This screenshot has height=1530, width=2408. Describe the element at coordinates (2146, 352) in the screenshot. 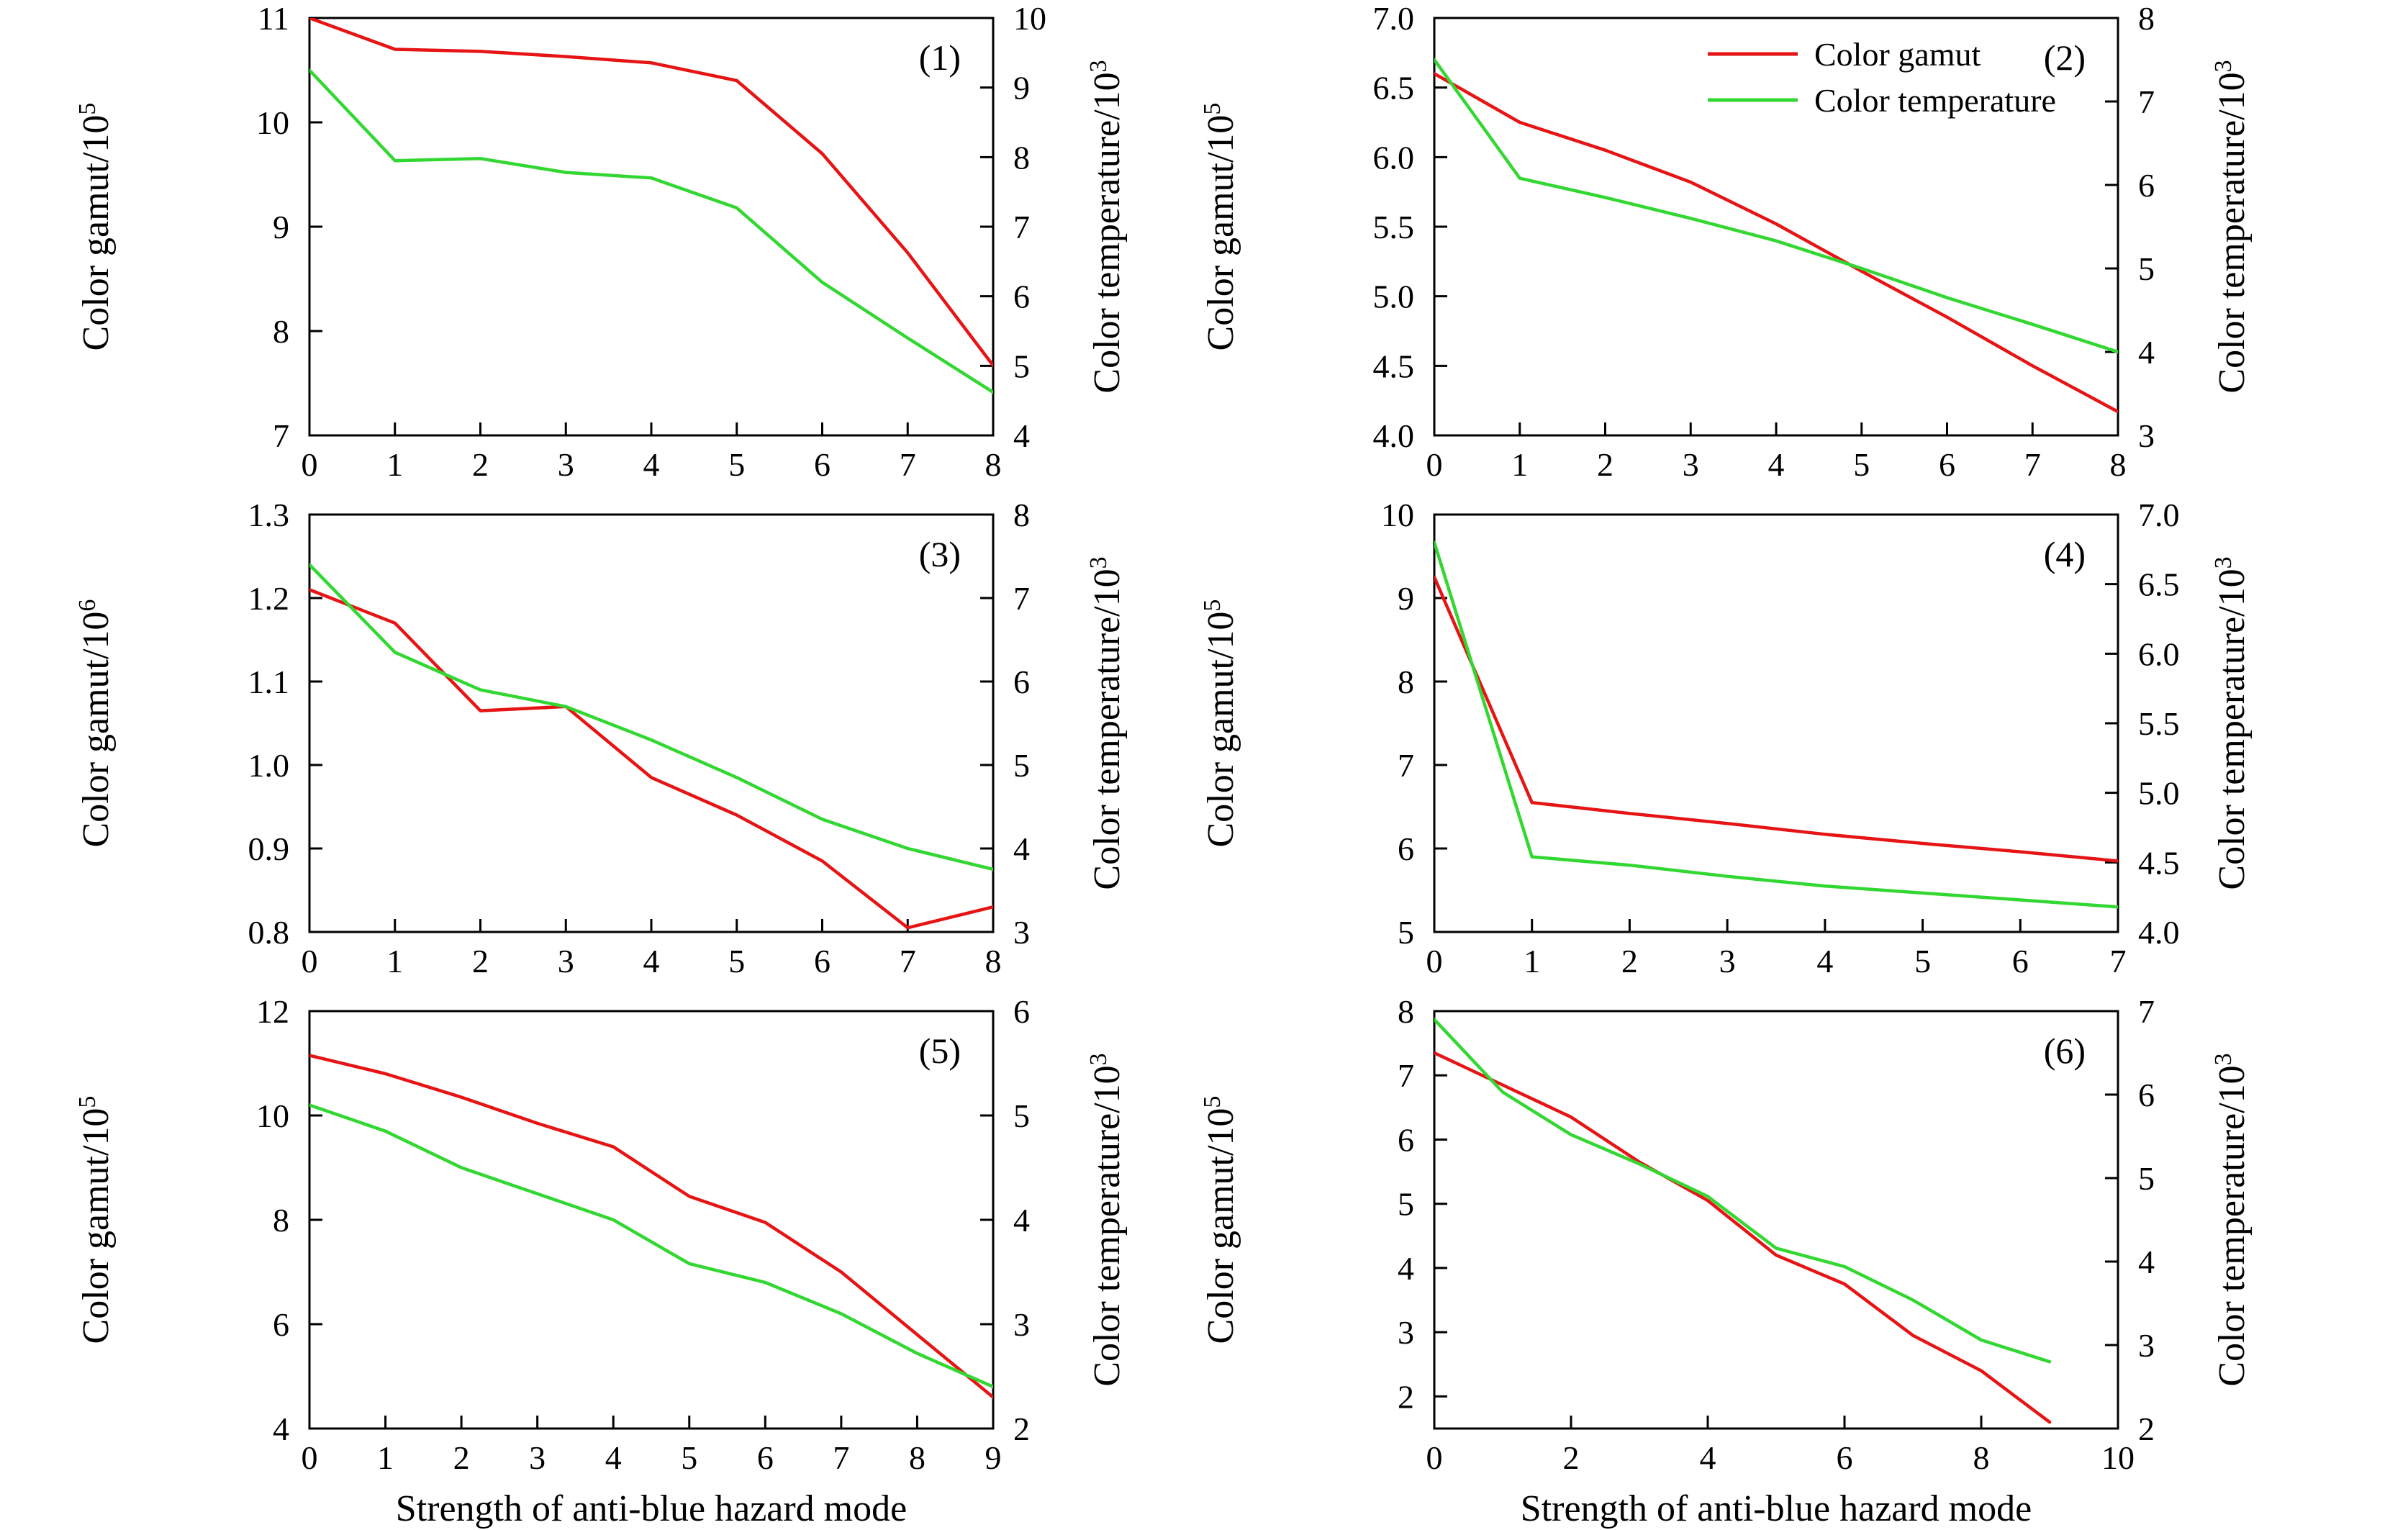

I see `right-axis-tick-label: 4` at that location.